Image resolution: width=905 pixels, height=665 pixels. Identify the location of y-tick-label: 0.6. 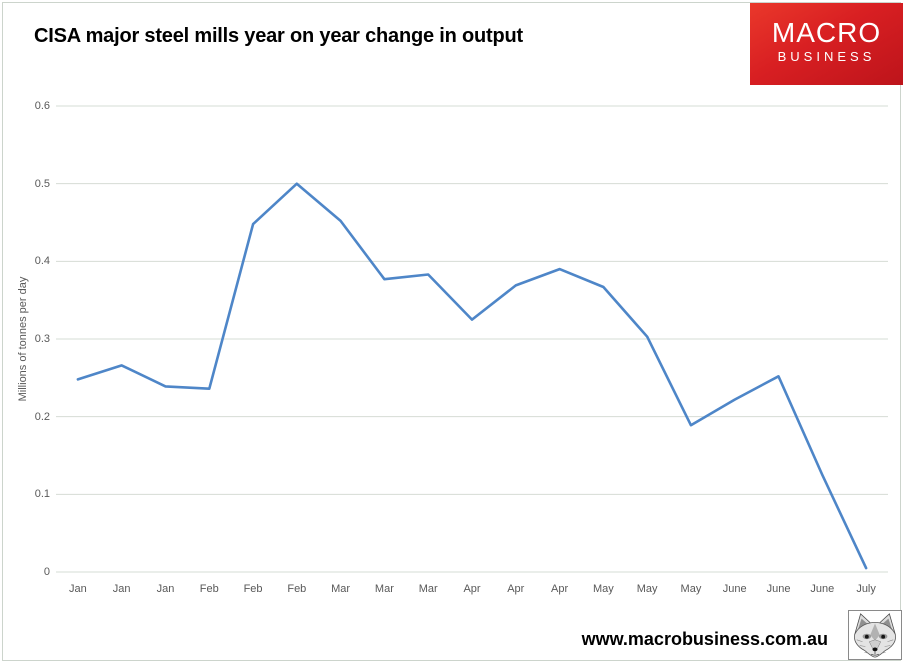
(42, 106).